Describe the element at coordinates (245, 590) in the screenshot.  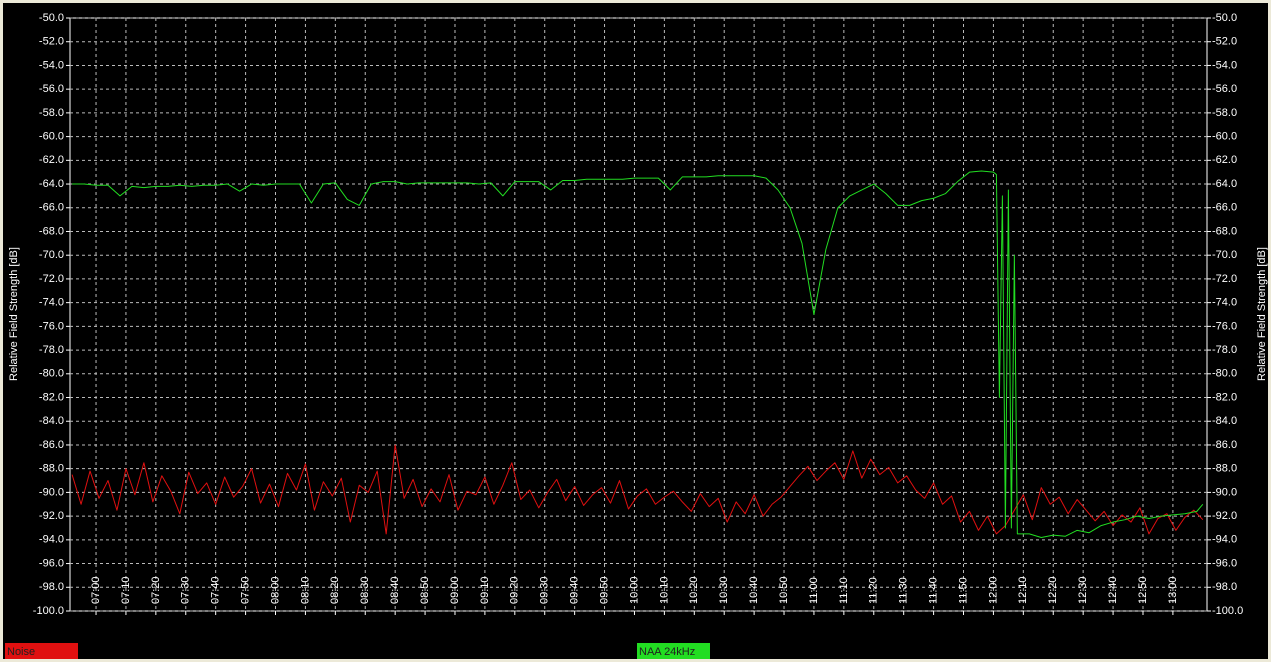
I see `x-tick-label: 07:50` at that location.